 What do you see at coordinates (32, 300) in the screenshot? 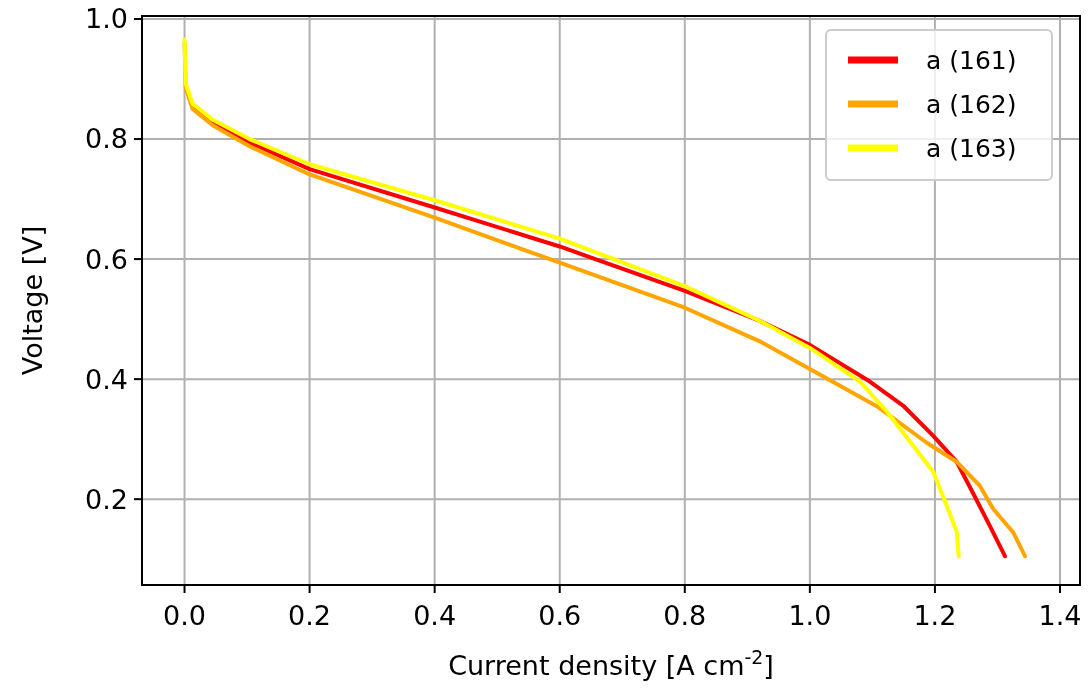
I see `y-axis-title: Voltage [V]` at bounding box center [32, 300].